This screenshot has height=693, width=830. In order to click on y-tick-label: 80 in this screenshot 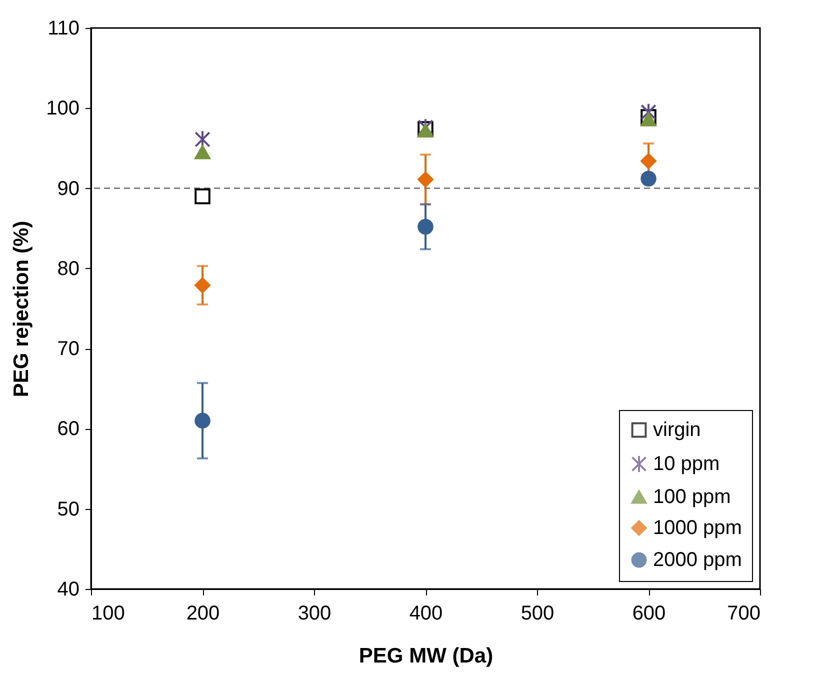, I will do `click(68, 269)`.